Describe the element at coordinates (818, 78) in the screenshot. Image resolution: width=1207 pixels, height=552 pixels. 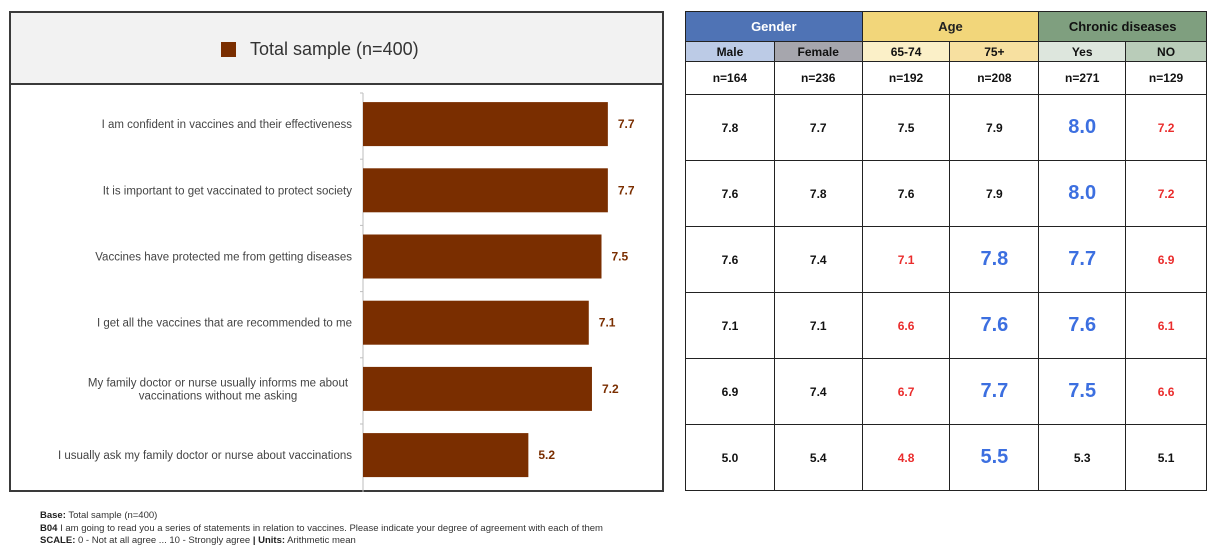
I see `sample-size-cell: n=236` at that location.